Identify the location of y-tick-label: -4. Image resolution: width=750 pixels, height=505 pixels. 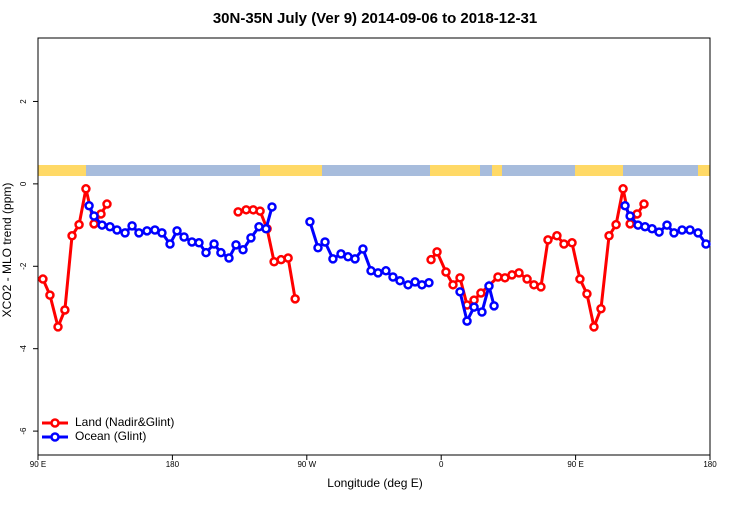
(23, 349).